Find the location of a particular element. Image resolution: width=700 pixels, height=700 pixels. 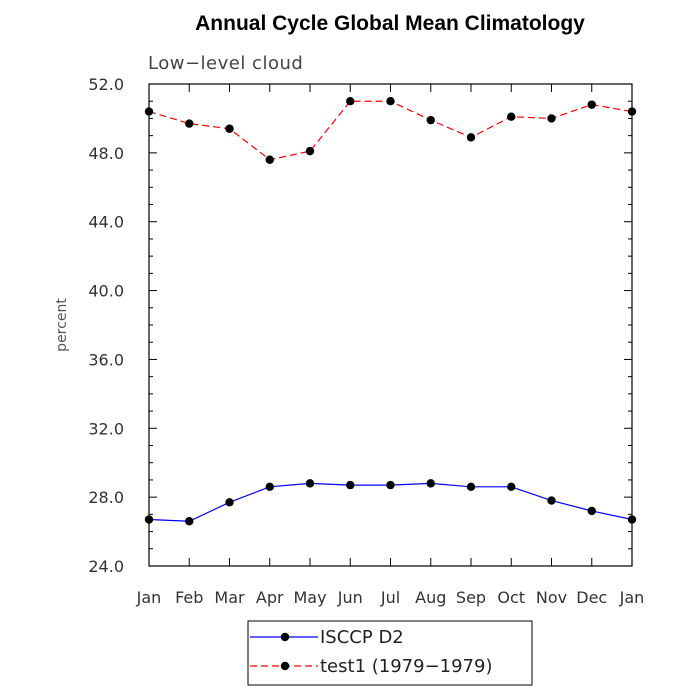

x-tick-label: Nov is located at coordinates (551, 597).